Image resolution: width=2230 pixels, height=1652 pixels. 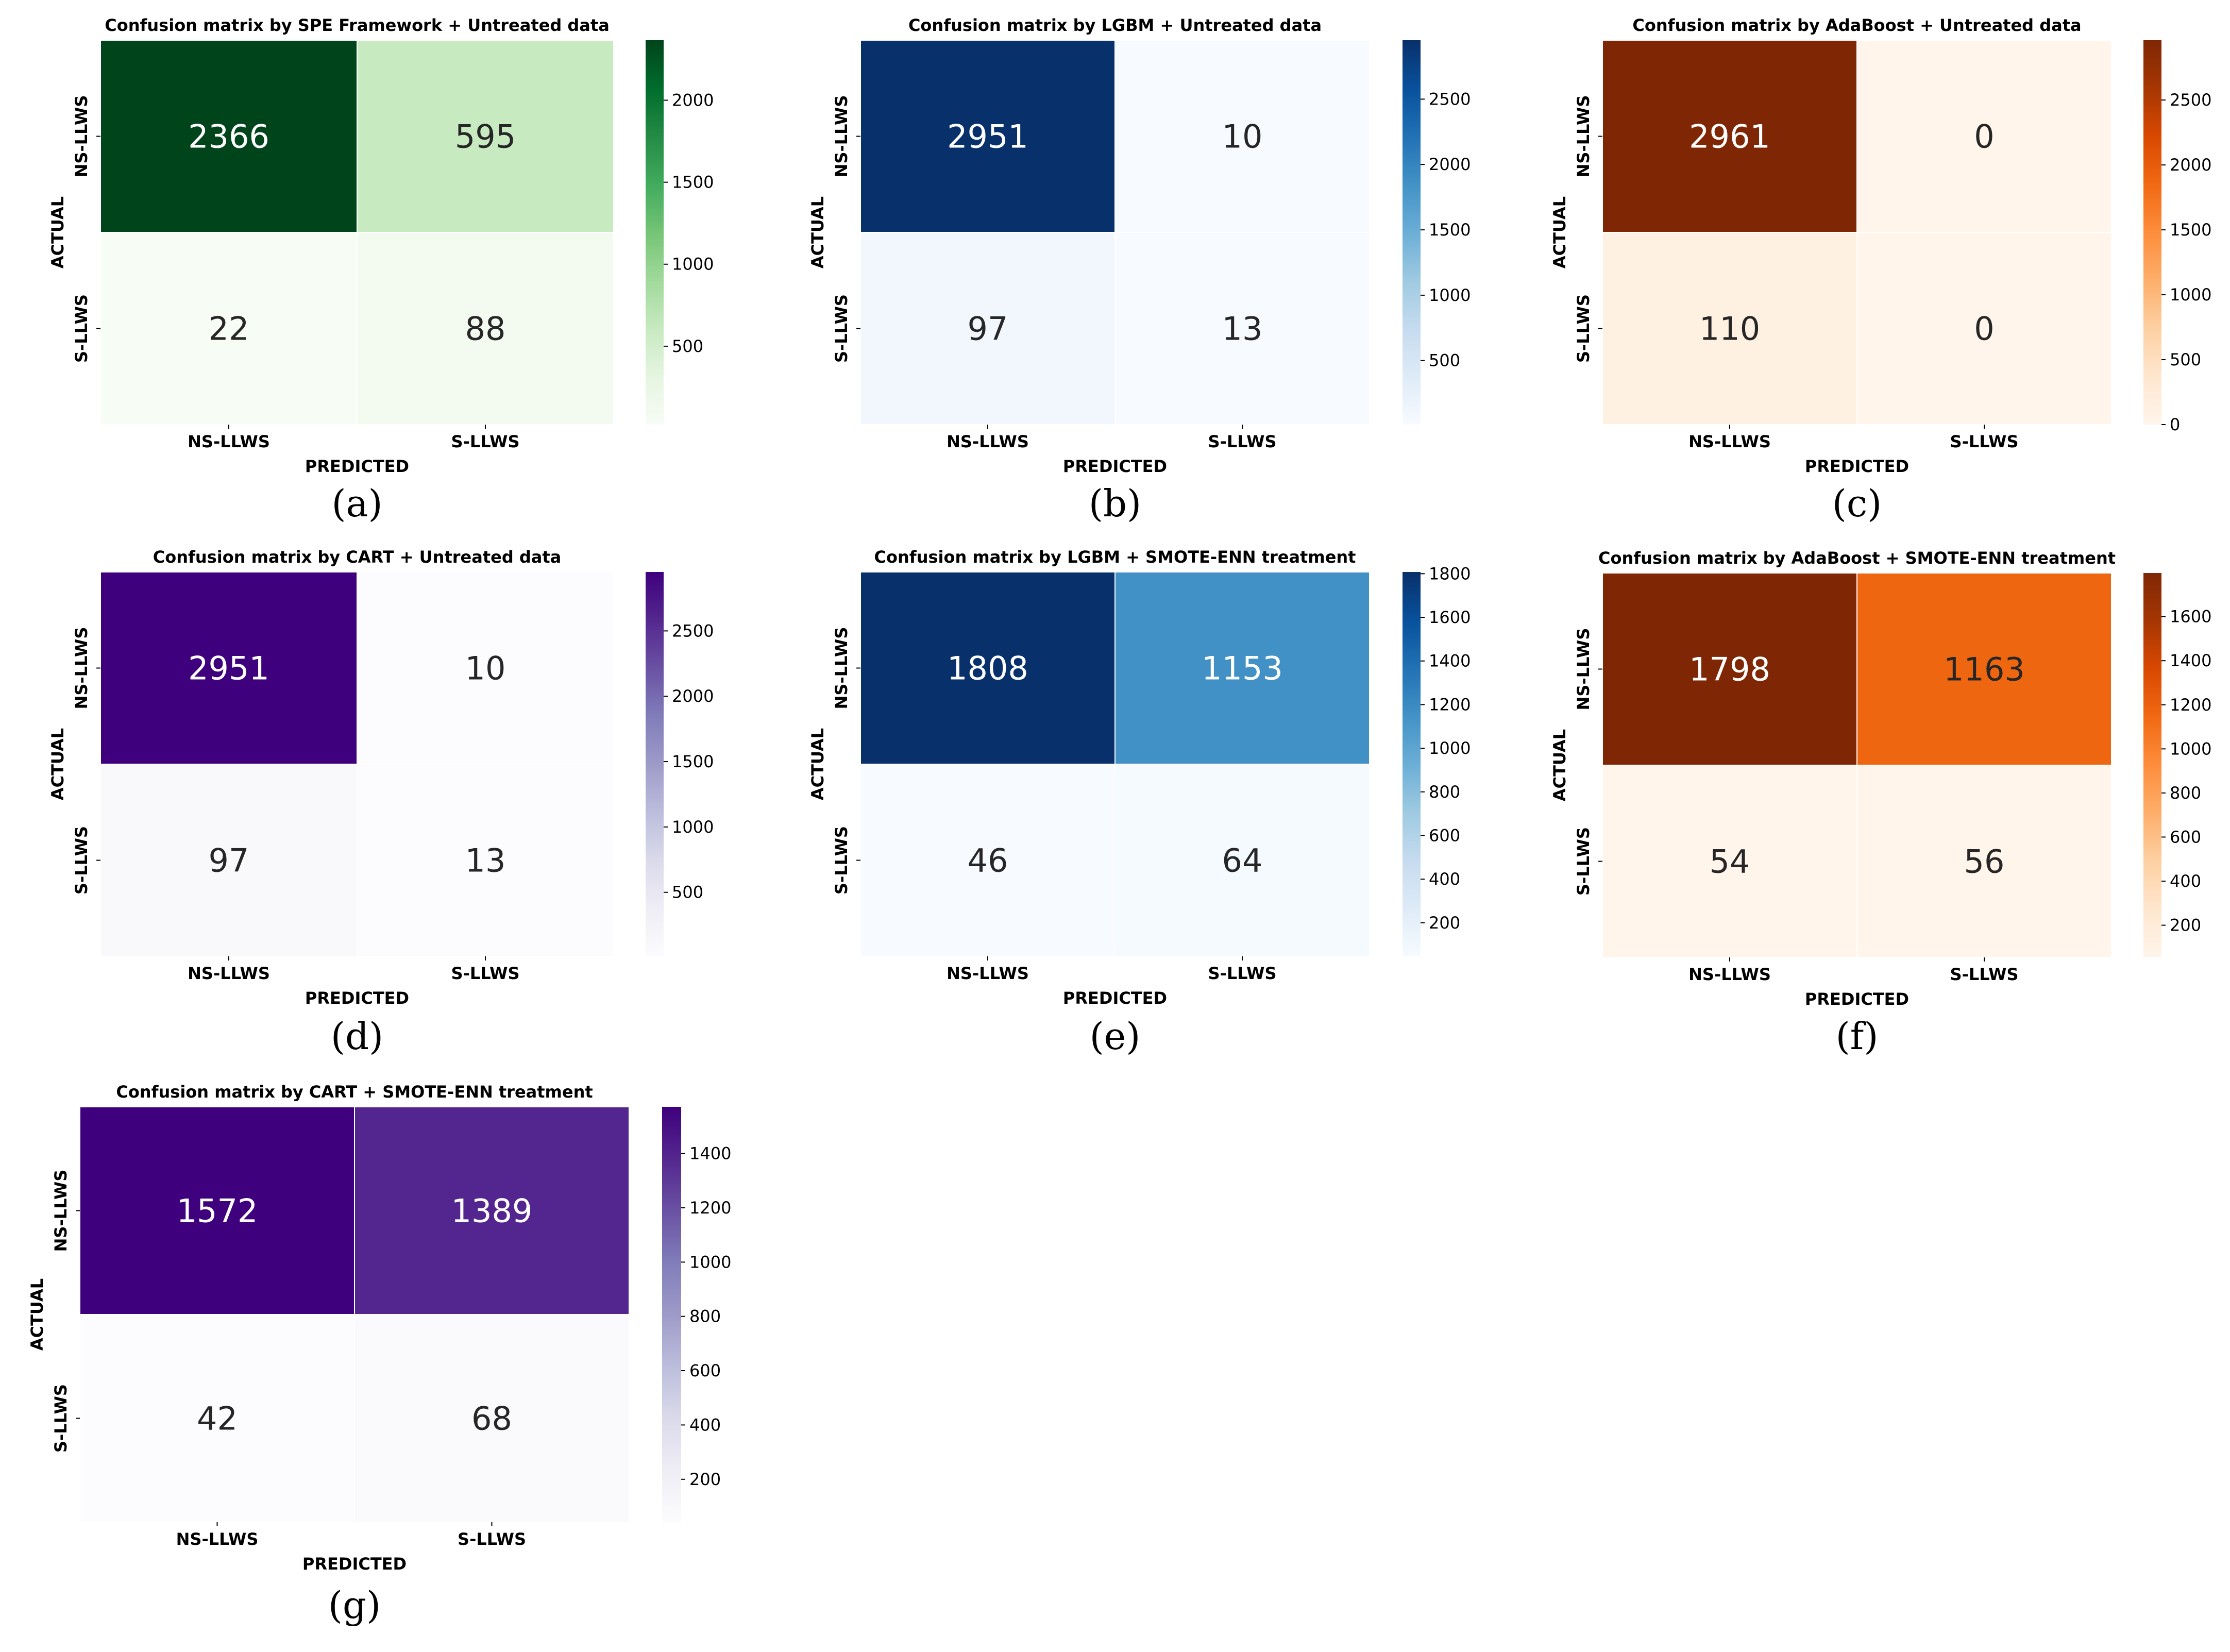 I want to click on colorbar-tick-label: 1800, so click(x=1450, y=573).